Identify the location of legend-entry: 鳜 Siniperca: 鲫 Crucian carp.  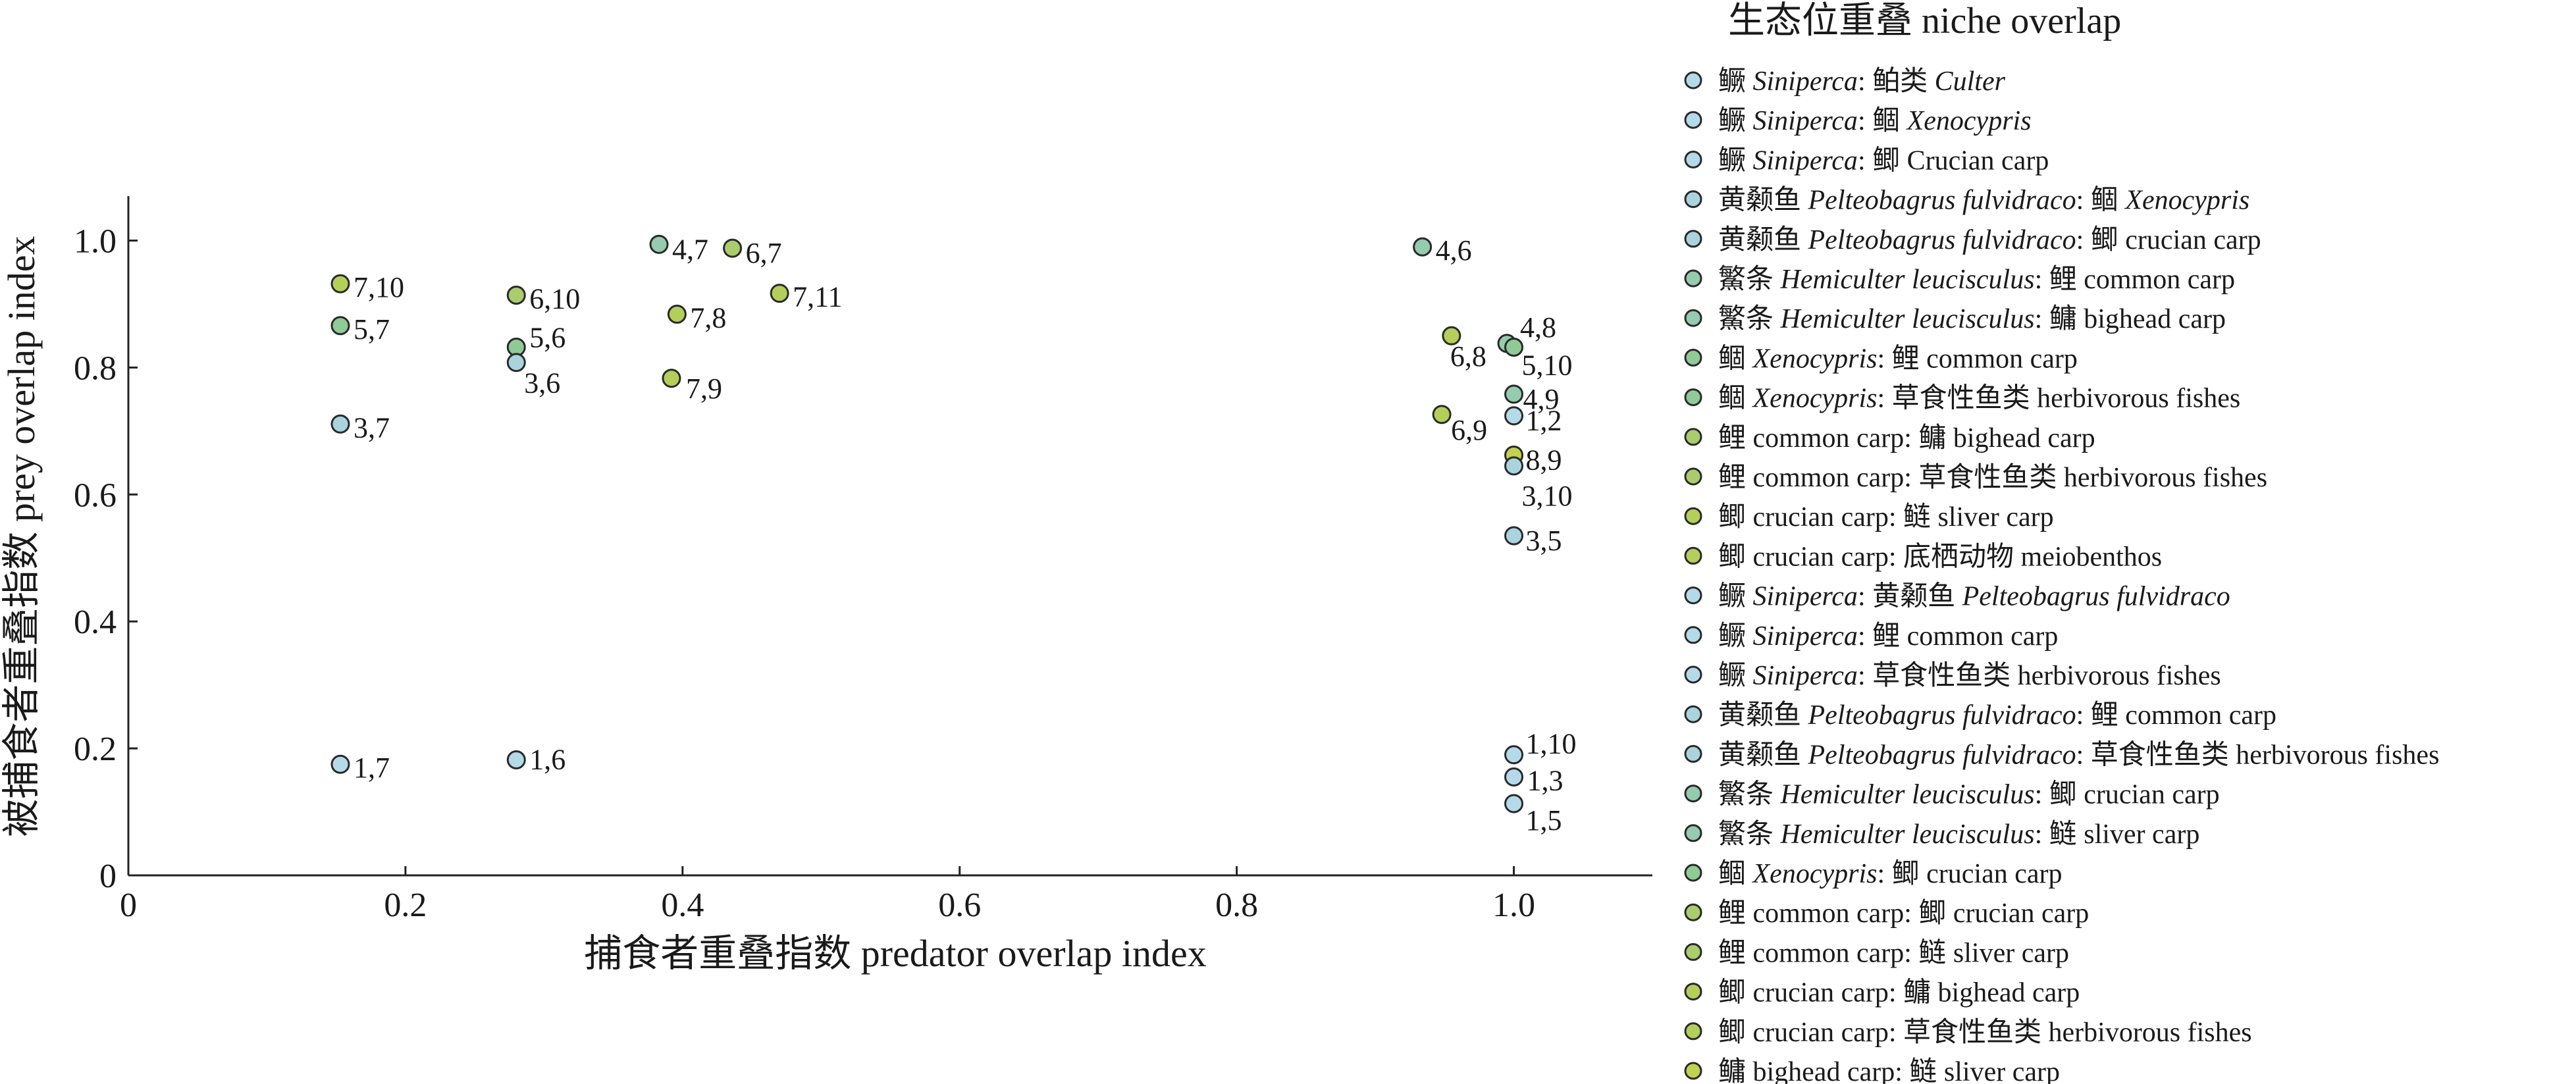
(1866, 160).